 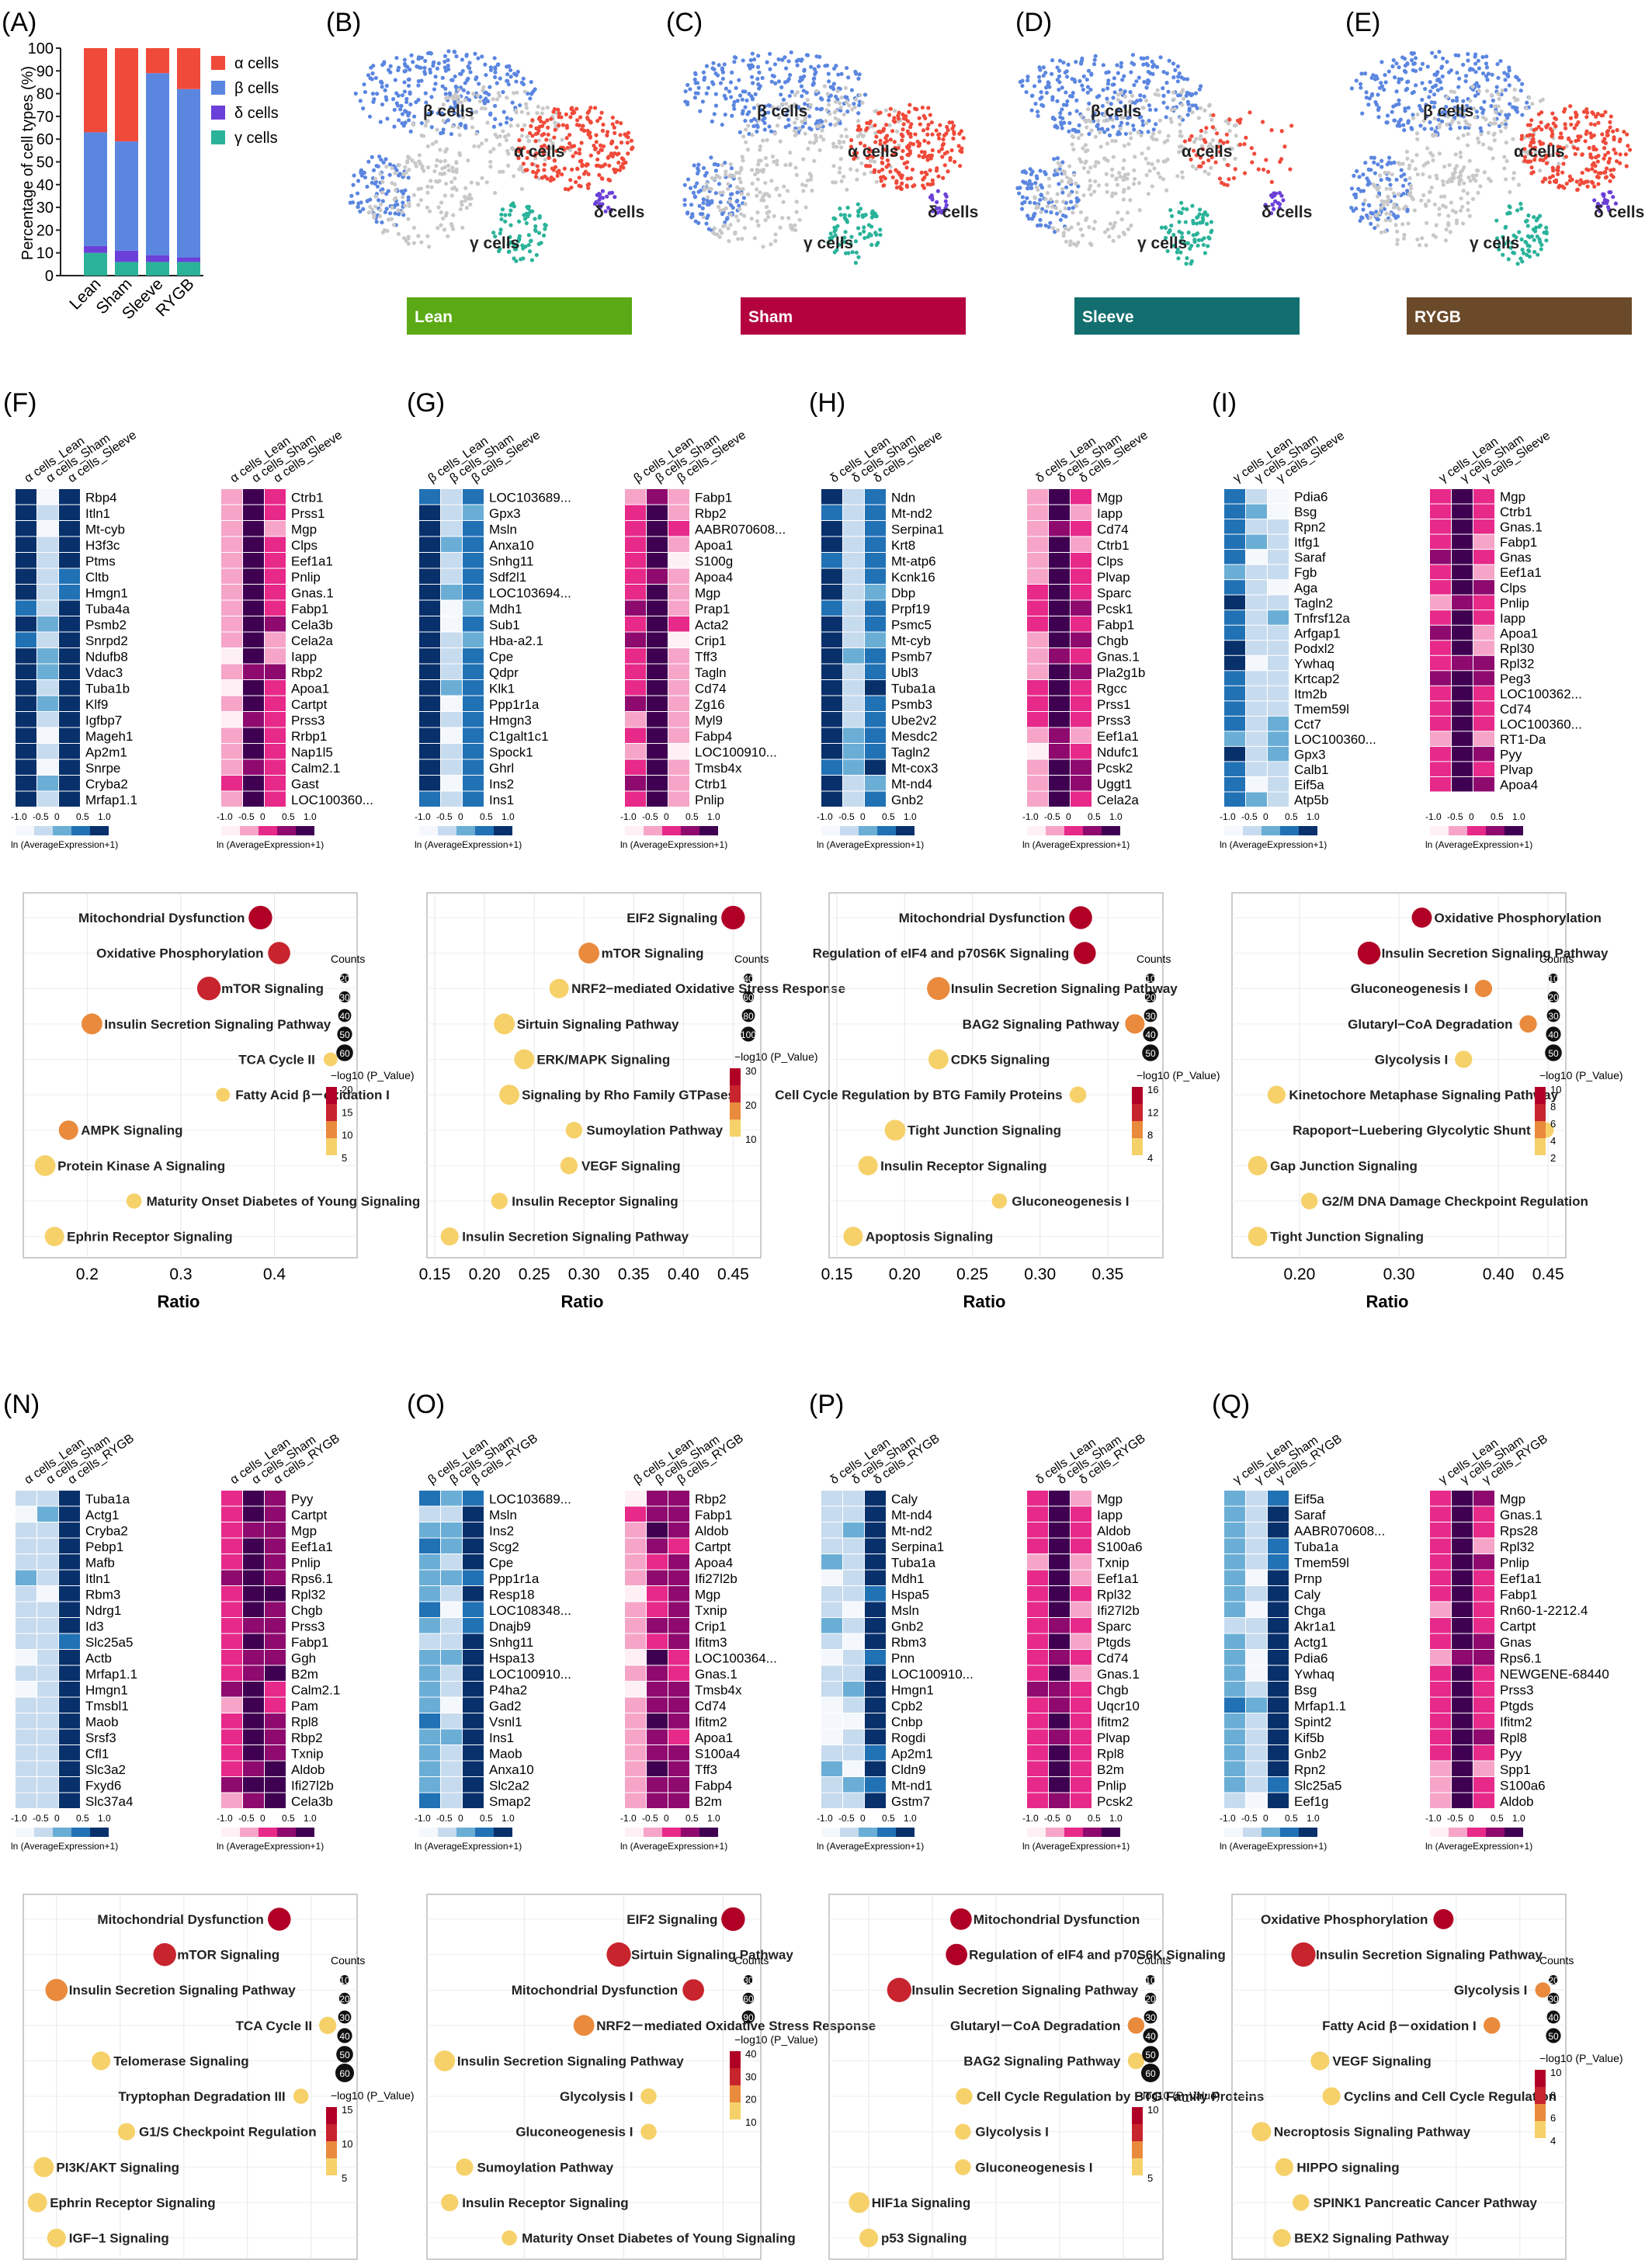 I want to click on p-legend-tick: 4, so click(x=1553, y=1141).